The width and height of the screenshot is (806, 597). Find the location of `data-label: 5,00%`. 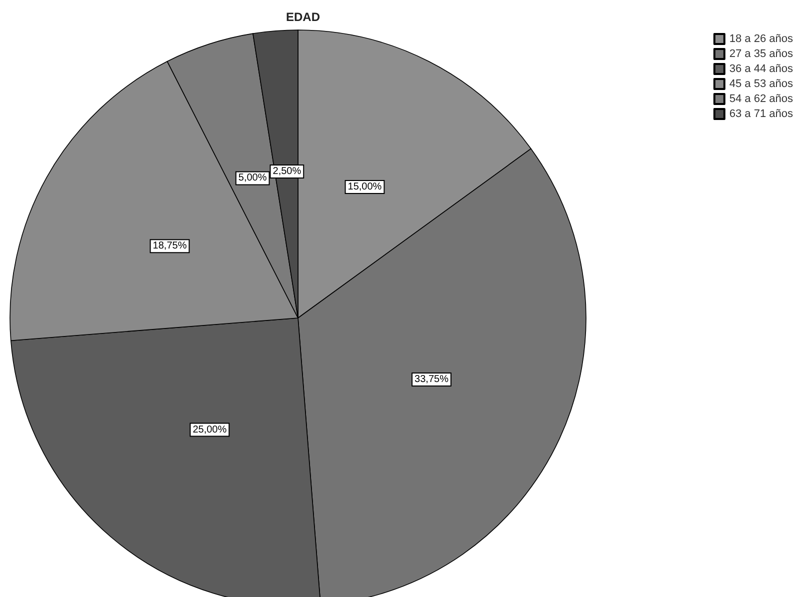

data-label: 5,00% is located at coordinates (252, 178).